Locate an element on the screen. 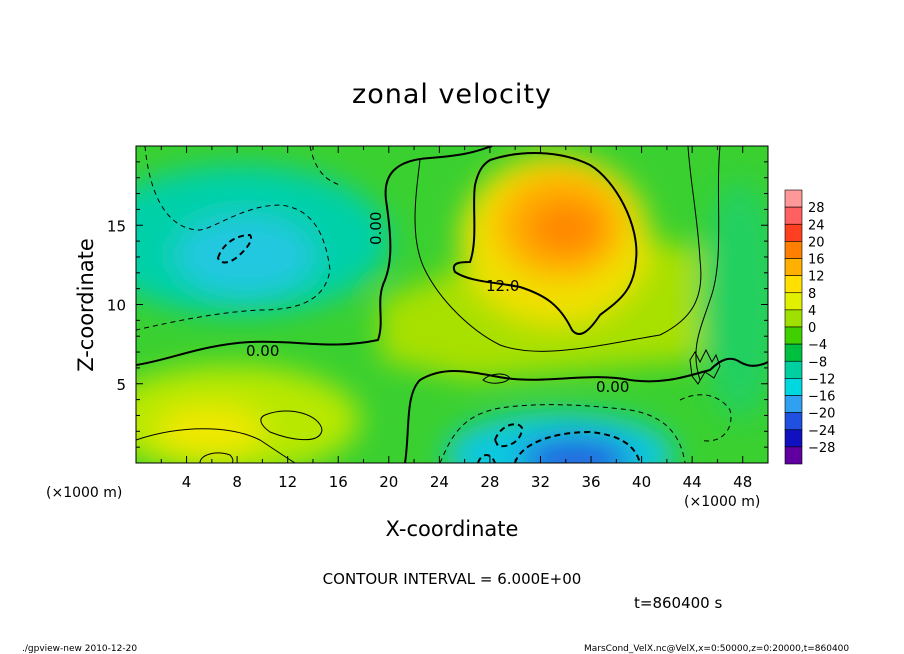 The width and height of the screenshot is (904, 654). x-tick-label: 28 is located at coordinates (489, 482).